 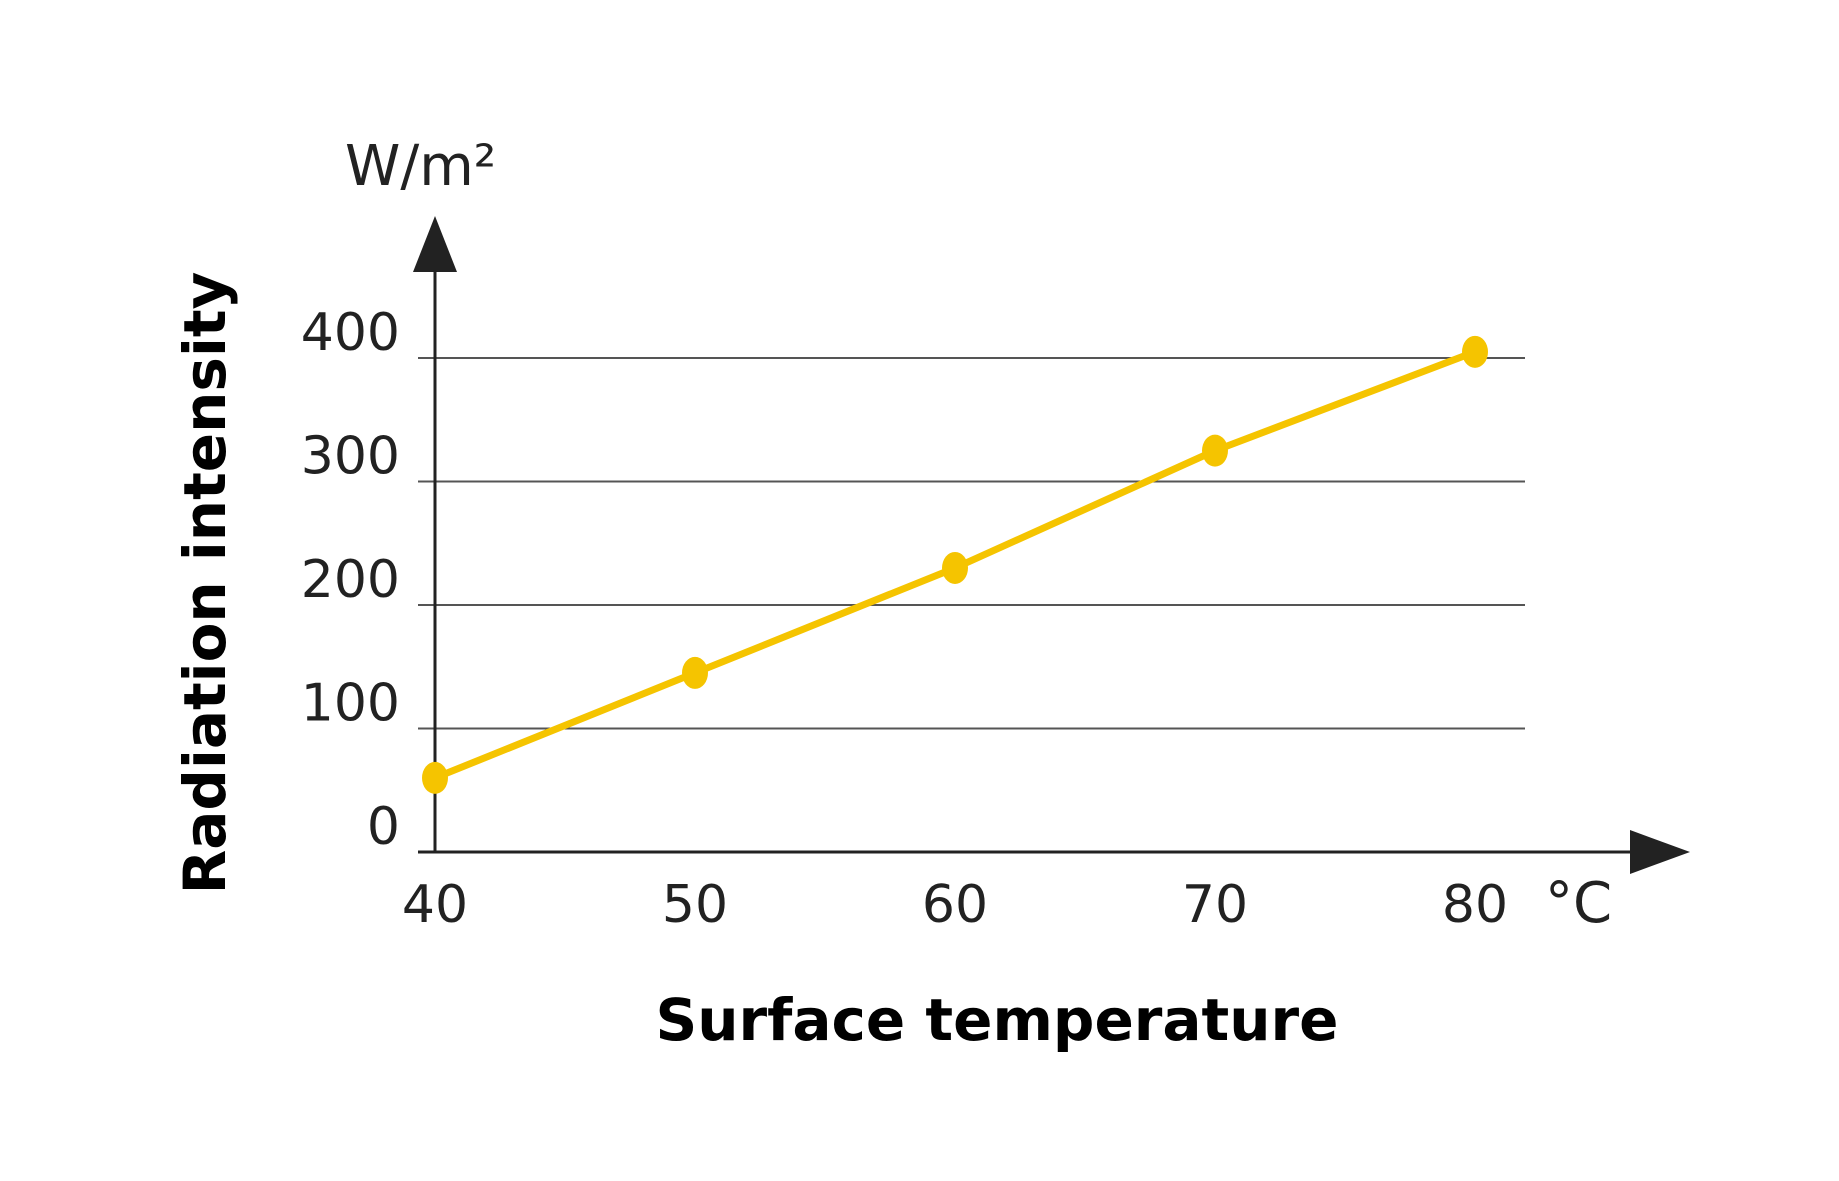 I want to click on y-tick-label: 200, so click(x=350, y=580).